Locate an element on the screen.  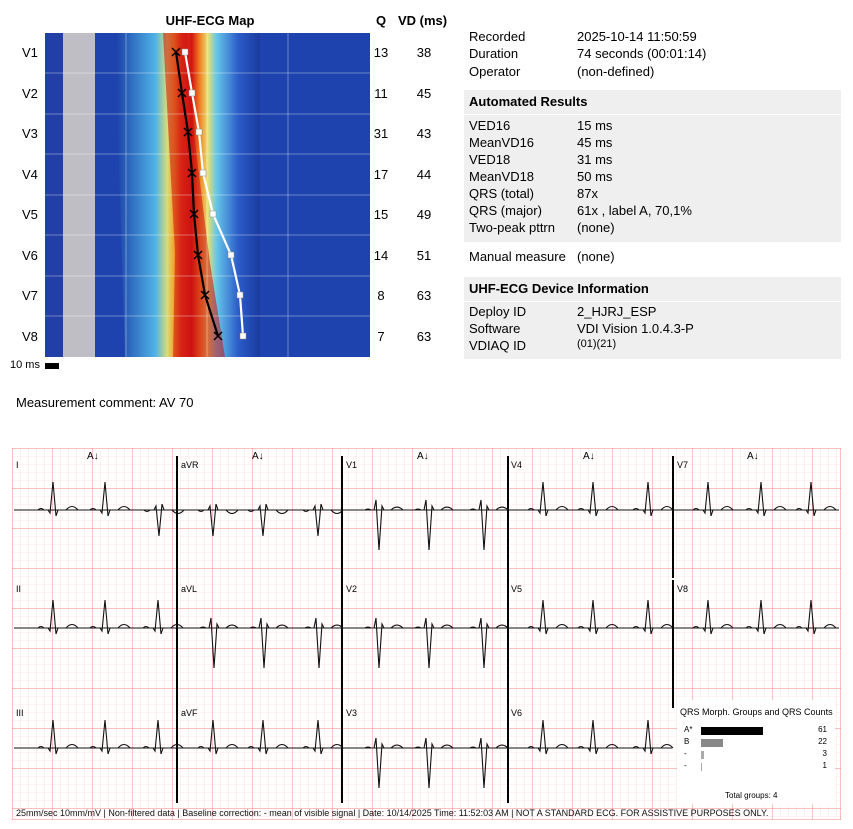
manual-measure-label: Manual measure is located at coordinates (517, 256).